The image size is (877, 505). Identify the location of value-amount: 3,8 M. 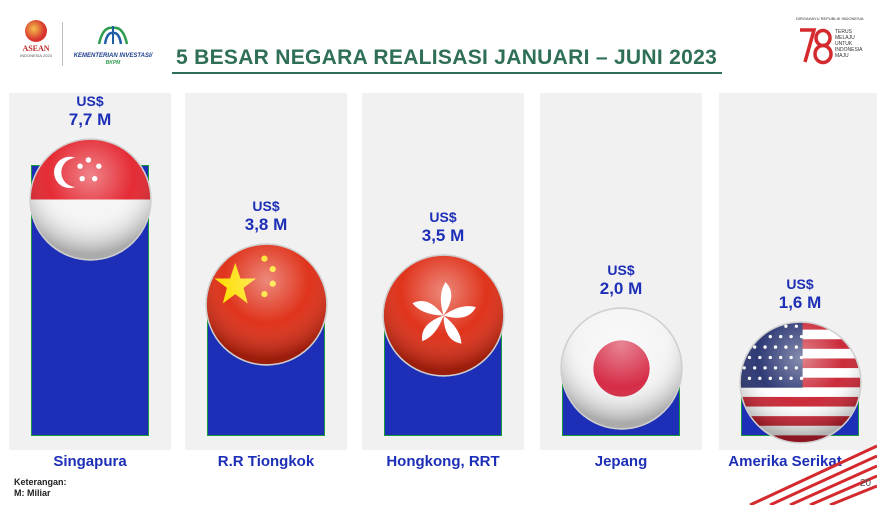
(266, 225).